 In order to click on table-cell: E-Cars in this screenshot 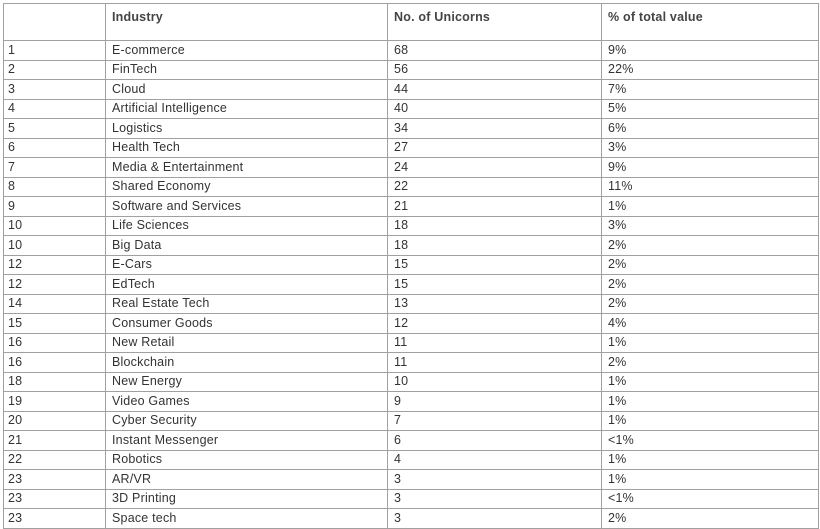, I will do `click(246, 264)`.